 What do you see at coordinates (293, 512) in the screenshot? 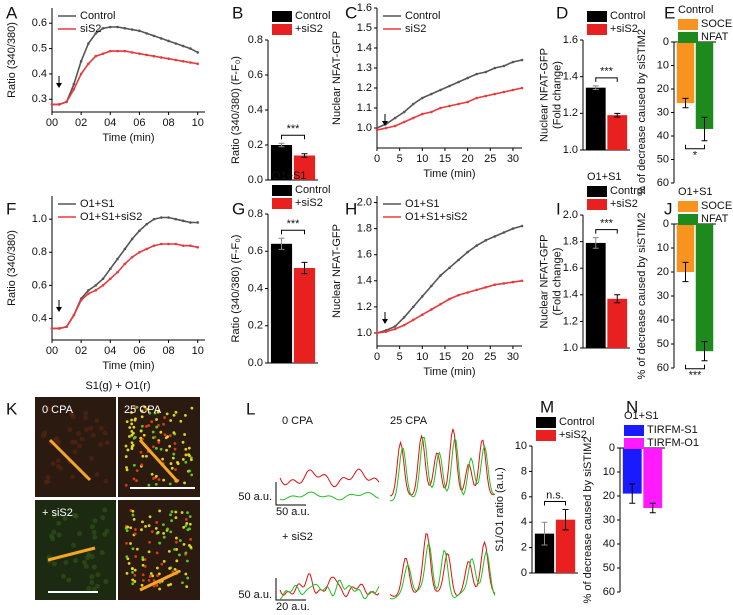
I see `scale-label: 50 a.u.` at bounding box center [293, 512].